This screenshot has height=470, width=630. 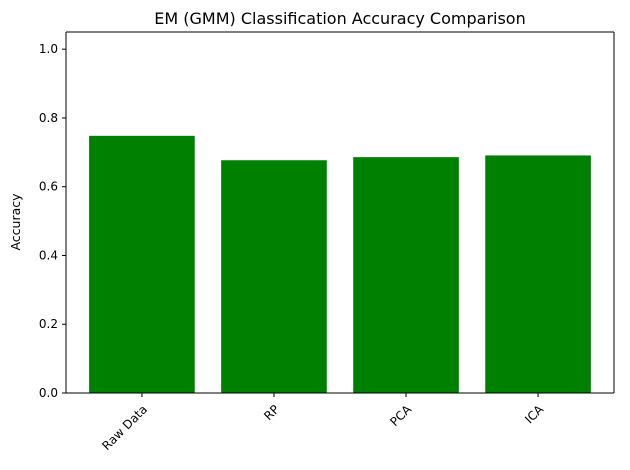 What do you see at coordinates (48, 187) in the screenshot?
I see `y-tick-label: 0.6` at bounding box center [48, 187].